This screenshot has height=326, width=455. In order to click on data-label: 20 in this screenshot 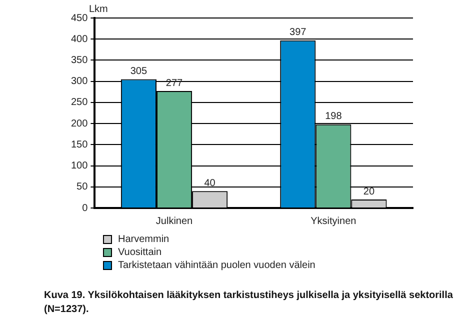, I will do `click(369, 192)`.